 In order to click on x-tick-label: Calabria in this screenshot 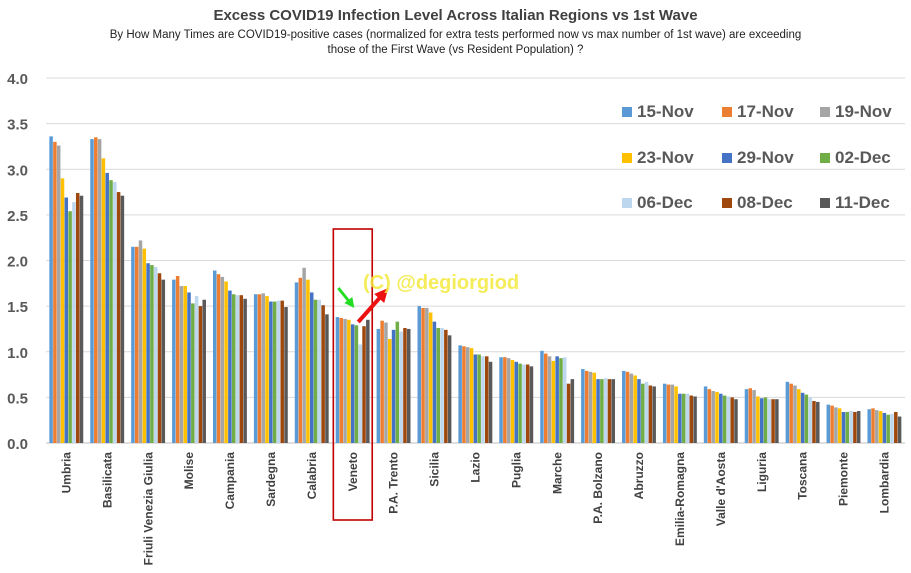, I will do `click(312, 476)`.